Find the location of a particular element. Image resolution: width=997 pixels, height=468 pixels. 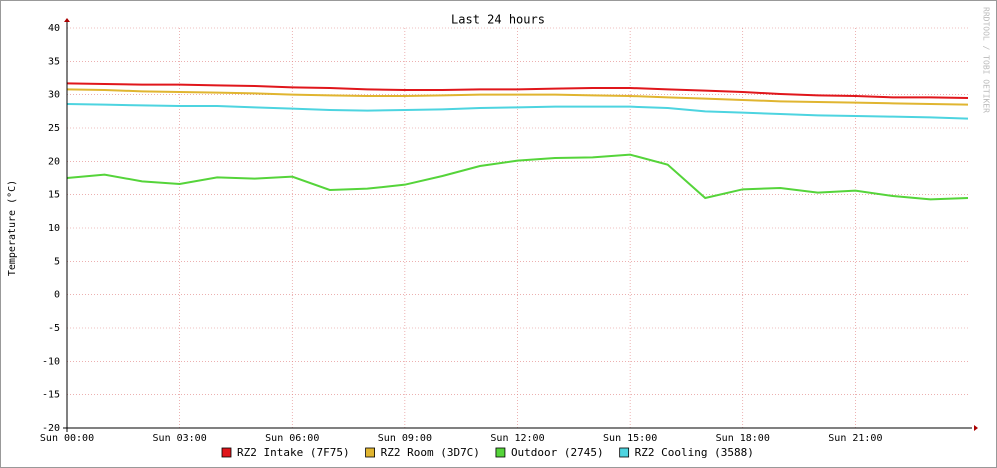

x-tick-label: Sun 06:00 is located at coordinates (292, 438).